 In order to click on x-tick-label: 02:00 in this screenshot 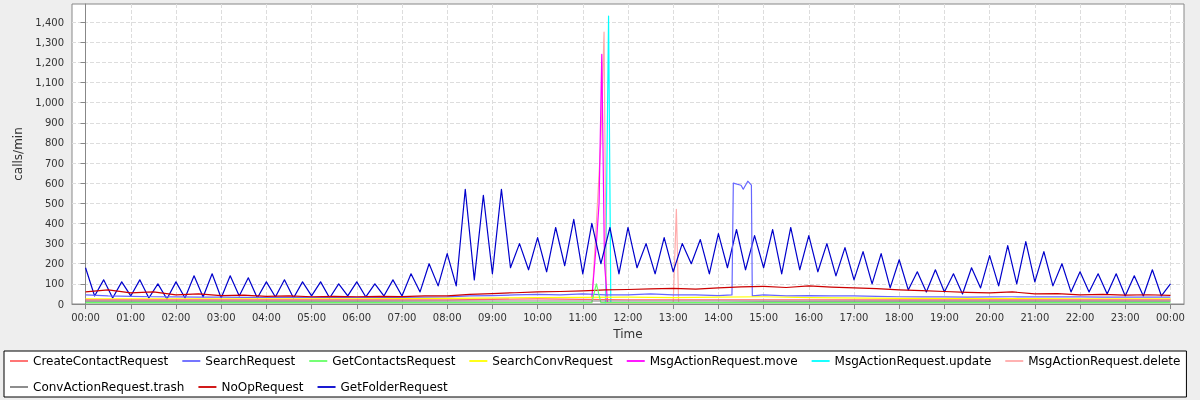, I will do `click(176, 317)`.